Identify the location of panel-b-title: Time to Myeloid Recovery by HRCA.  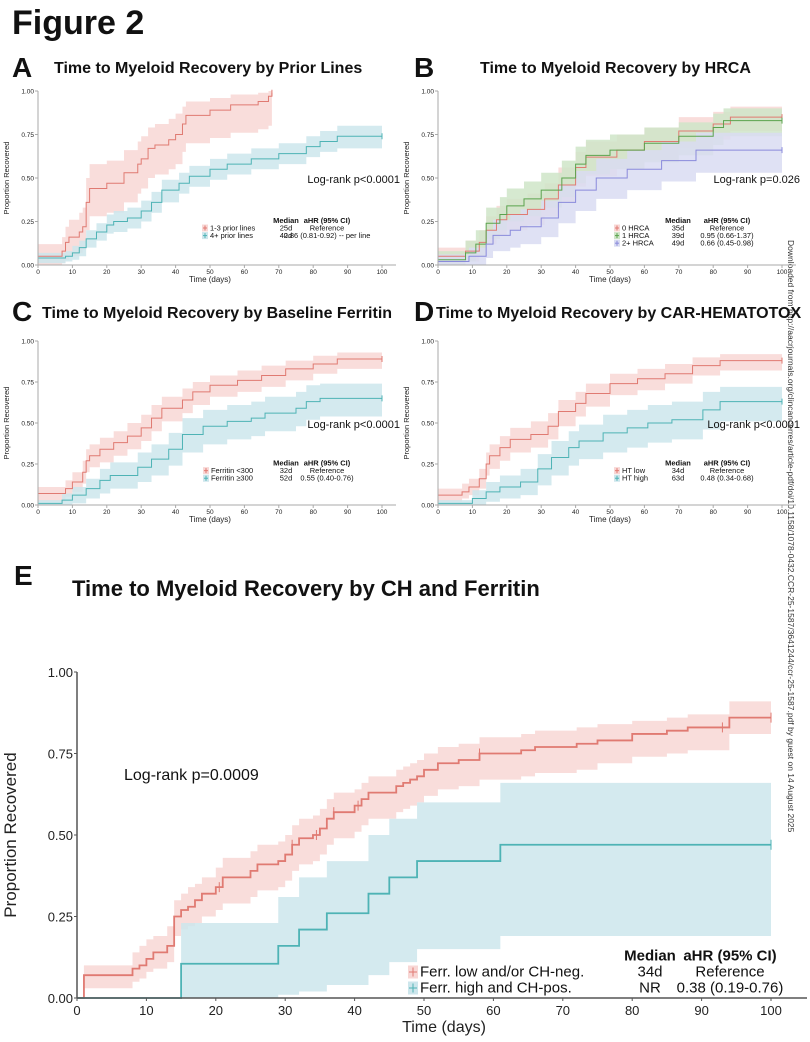
(615, 68).